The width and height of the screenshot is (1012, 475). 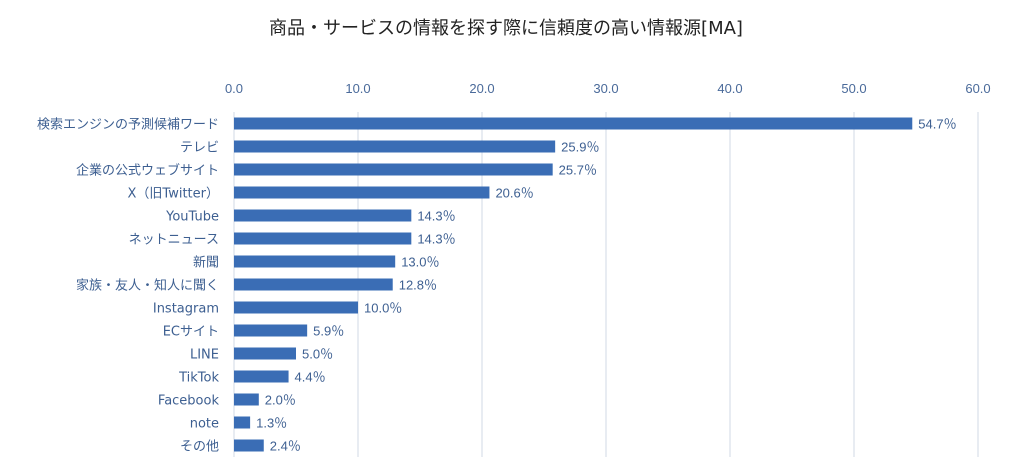 What do you see at coordinates (578, 170) in the screenshot?
I see `data-label: 25.7％` at bounding box center [578, 170].